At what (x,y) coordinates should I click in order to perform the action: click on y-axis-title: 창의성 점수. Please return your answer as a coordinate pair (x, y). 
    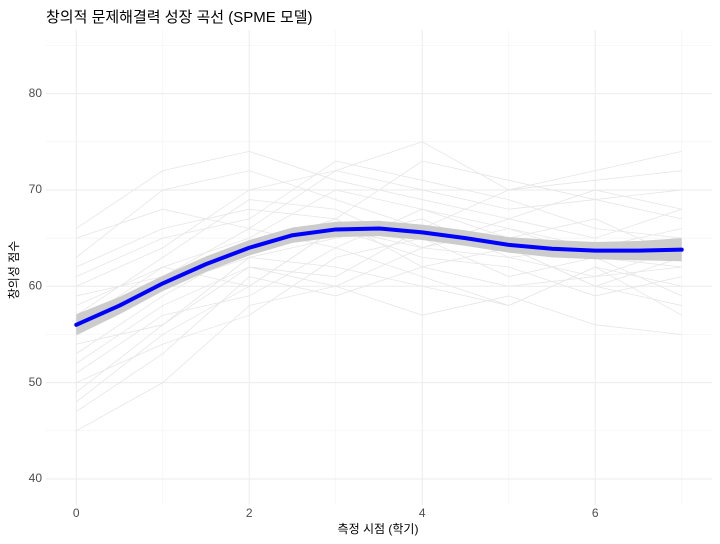
    Looking at the image, I should click on (14, 270).